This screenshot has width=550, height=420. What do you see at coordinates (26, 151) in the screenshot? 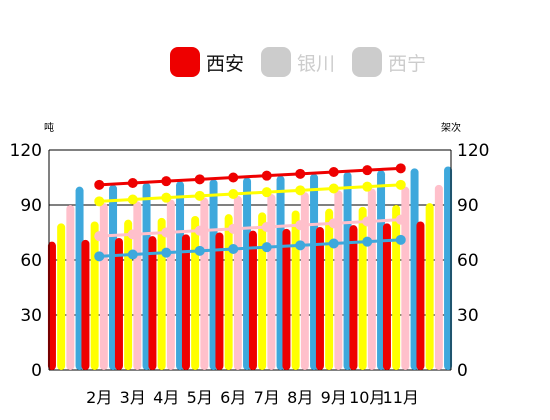
I see `left-tick-label: 120` at bounding box center [26, 151].